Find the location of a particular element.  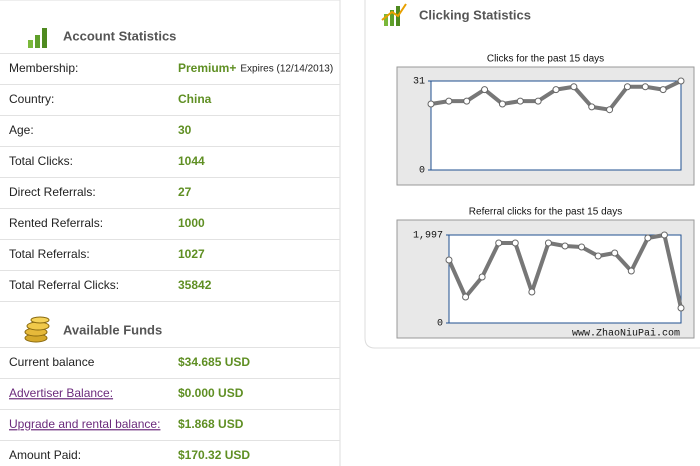

row-label: Direct Referrals: is located at coordinates (52, 192).